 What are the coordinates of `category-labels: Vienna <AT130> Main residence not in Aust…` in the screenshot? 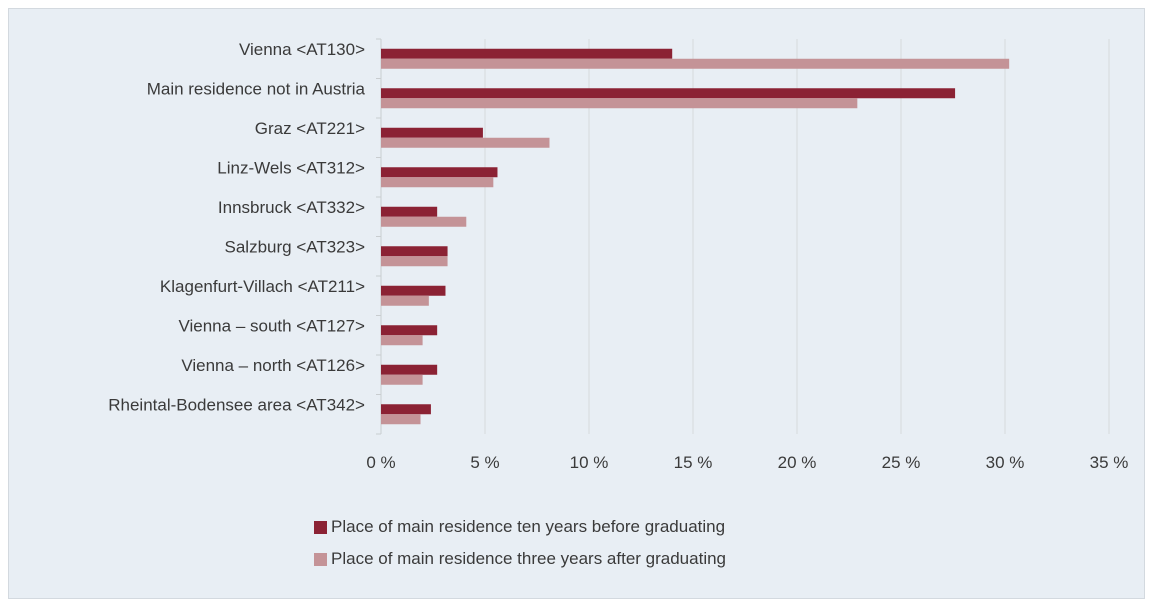 It's located at (236, 227).